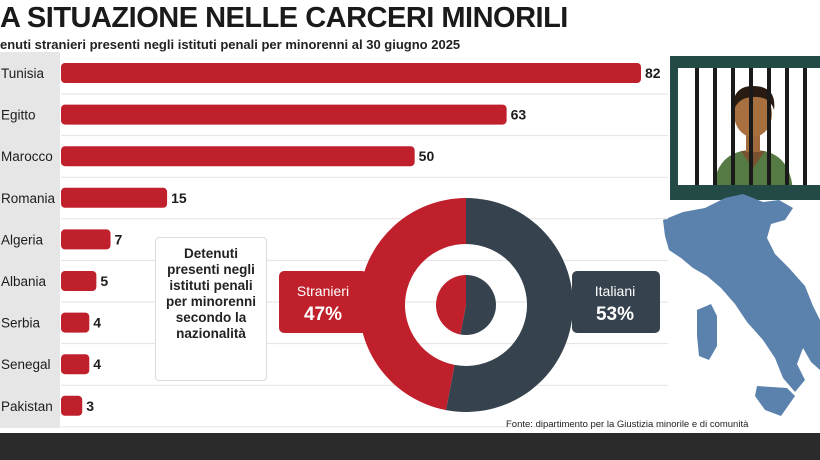 This screenshot has width=820, height=460. I want to click on value-label: 50, so click(427, 156).